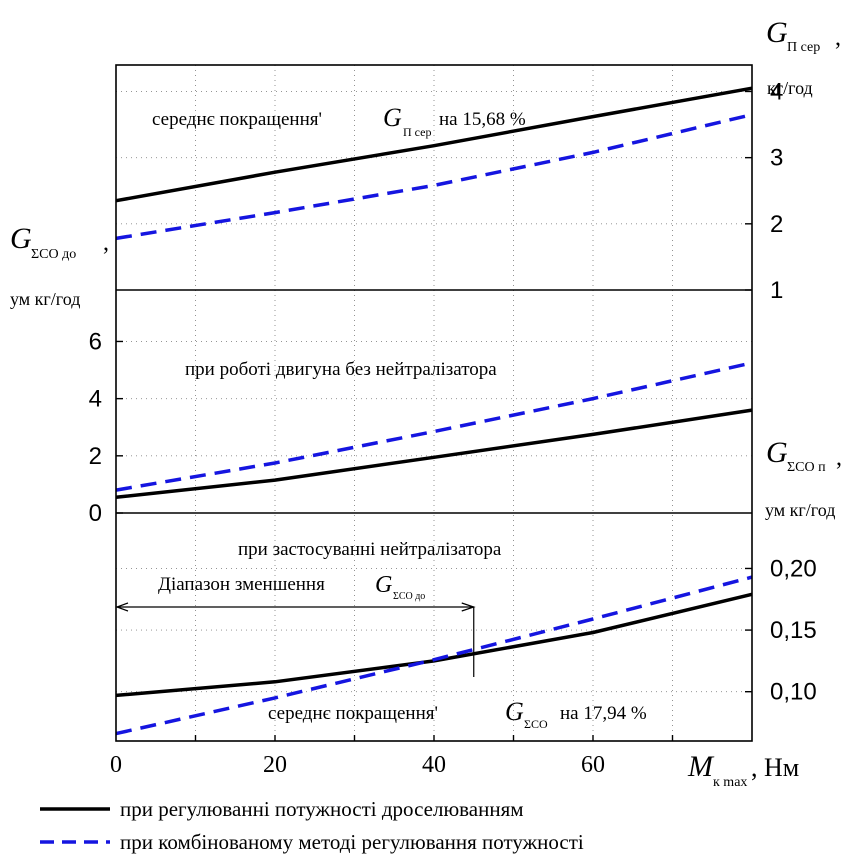 This screenshot has height=859, width=857. I want to click on top-ylabel-comma: ,, so click(838, 38).